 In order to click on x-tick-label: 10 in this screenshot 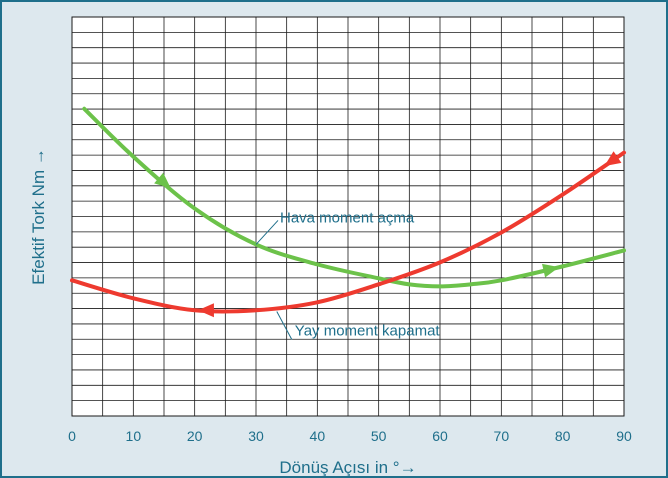, I will do `click(134, 436)`.